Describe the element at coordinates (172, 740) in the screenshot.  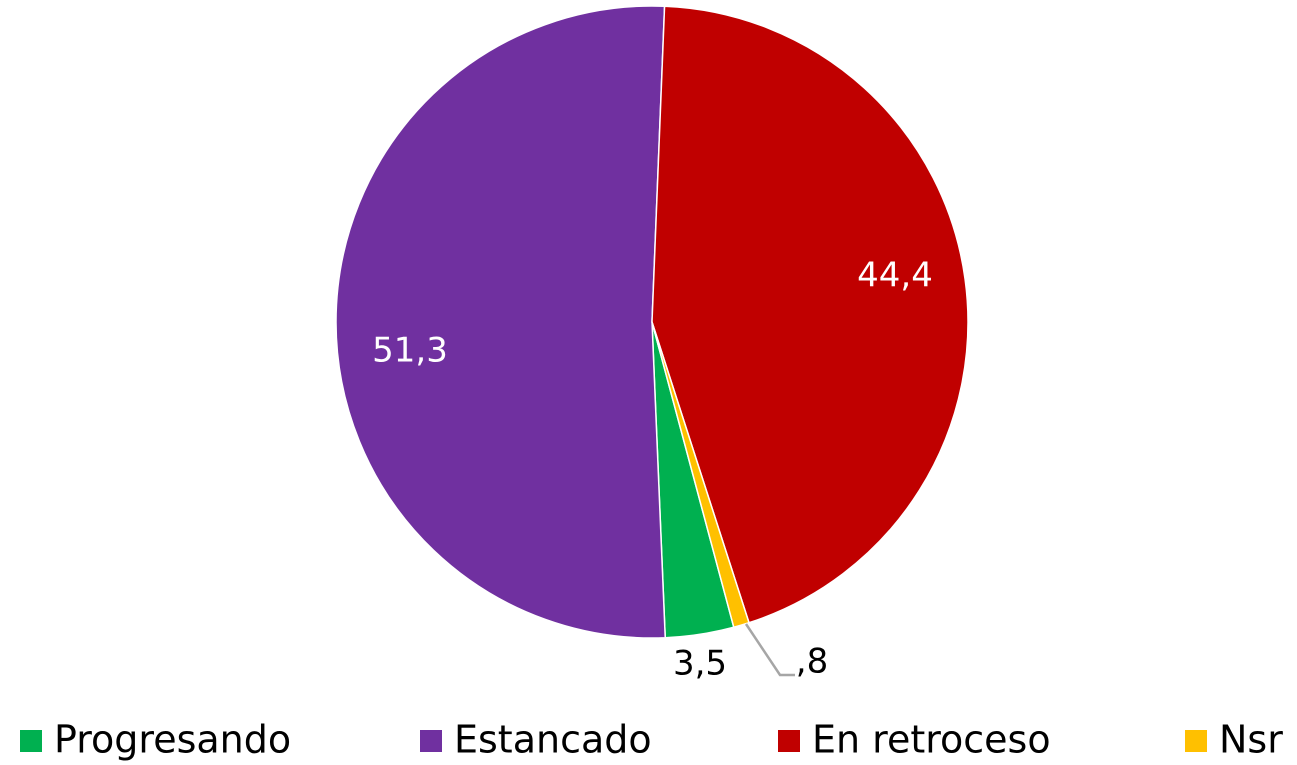
I see `legend-label: Progresando` at that location.